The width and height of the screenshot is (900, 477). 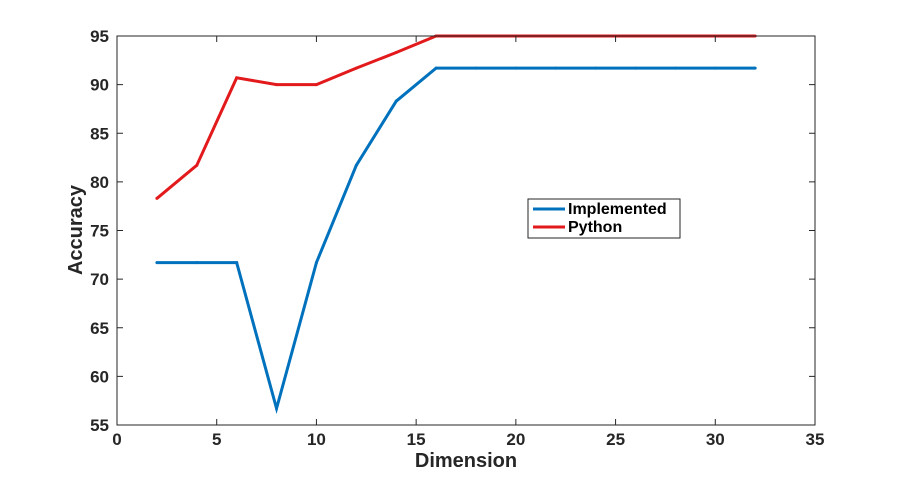 I want to click on x-tick-label: 10, so click(x=316, y=439).